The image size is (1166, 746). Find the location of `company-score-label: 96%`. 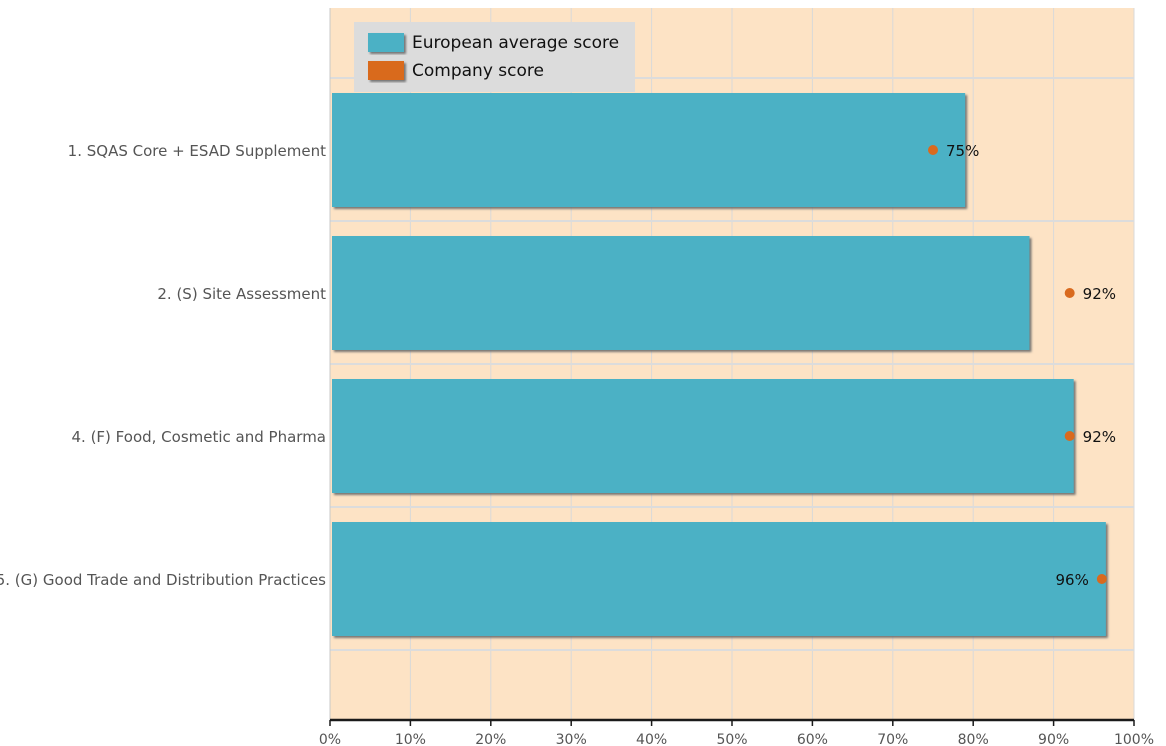

company-score-label: 96% is located at coordinates (1071, 580).